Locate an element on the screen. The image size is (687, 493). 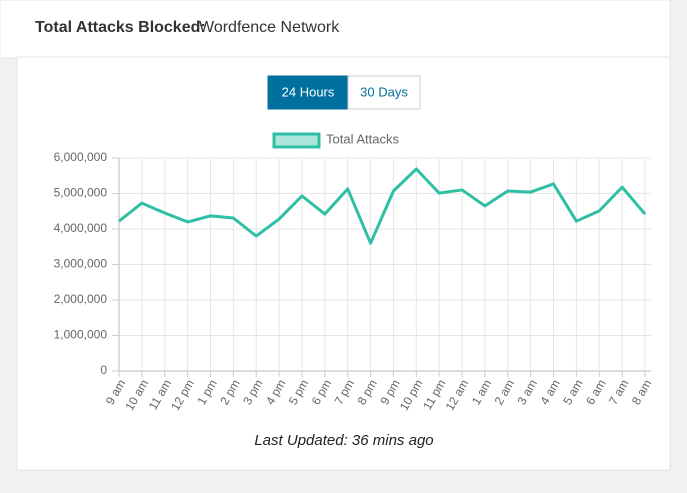
legend-label: Total Attacks is located at coordinates (362, 138).